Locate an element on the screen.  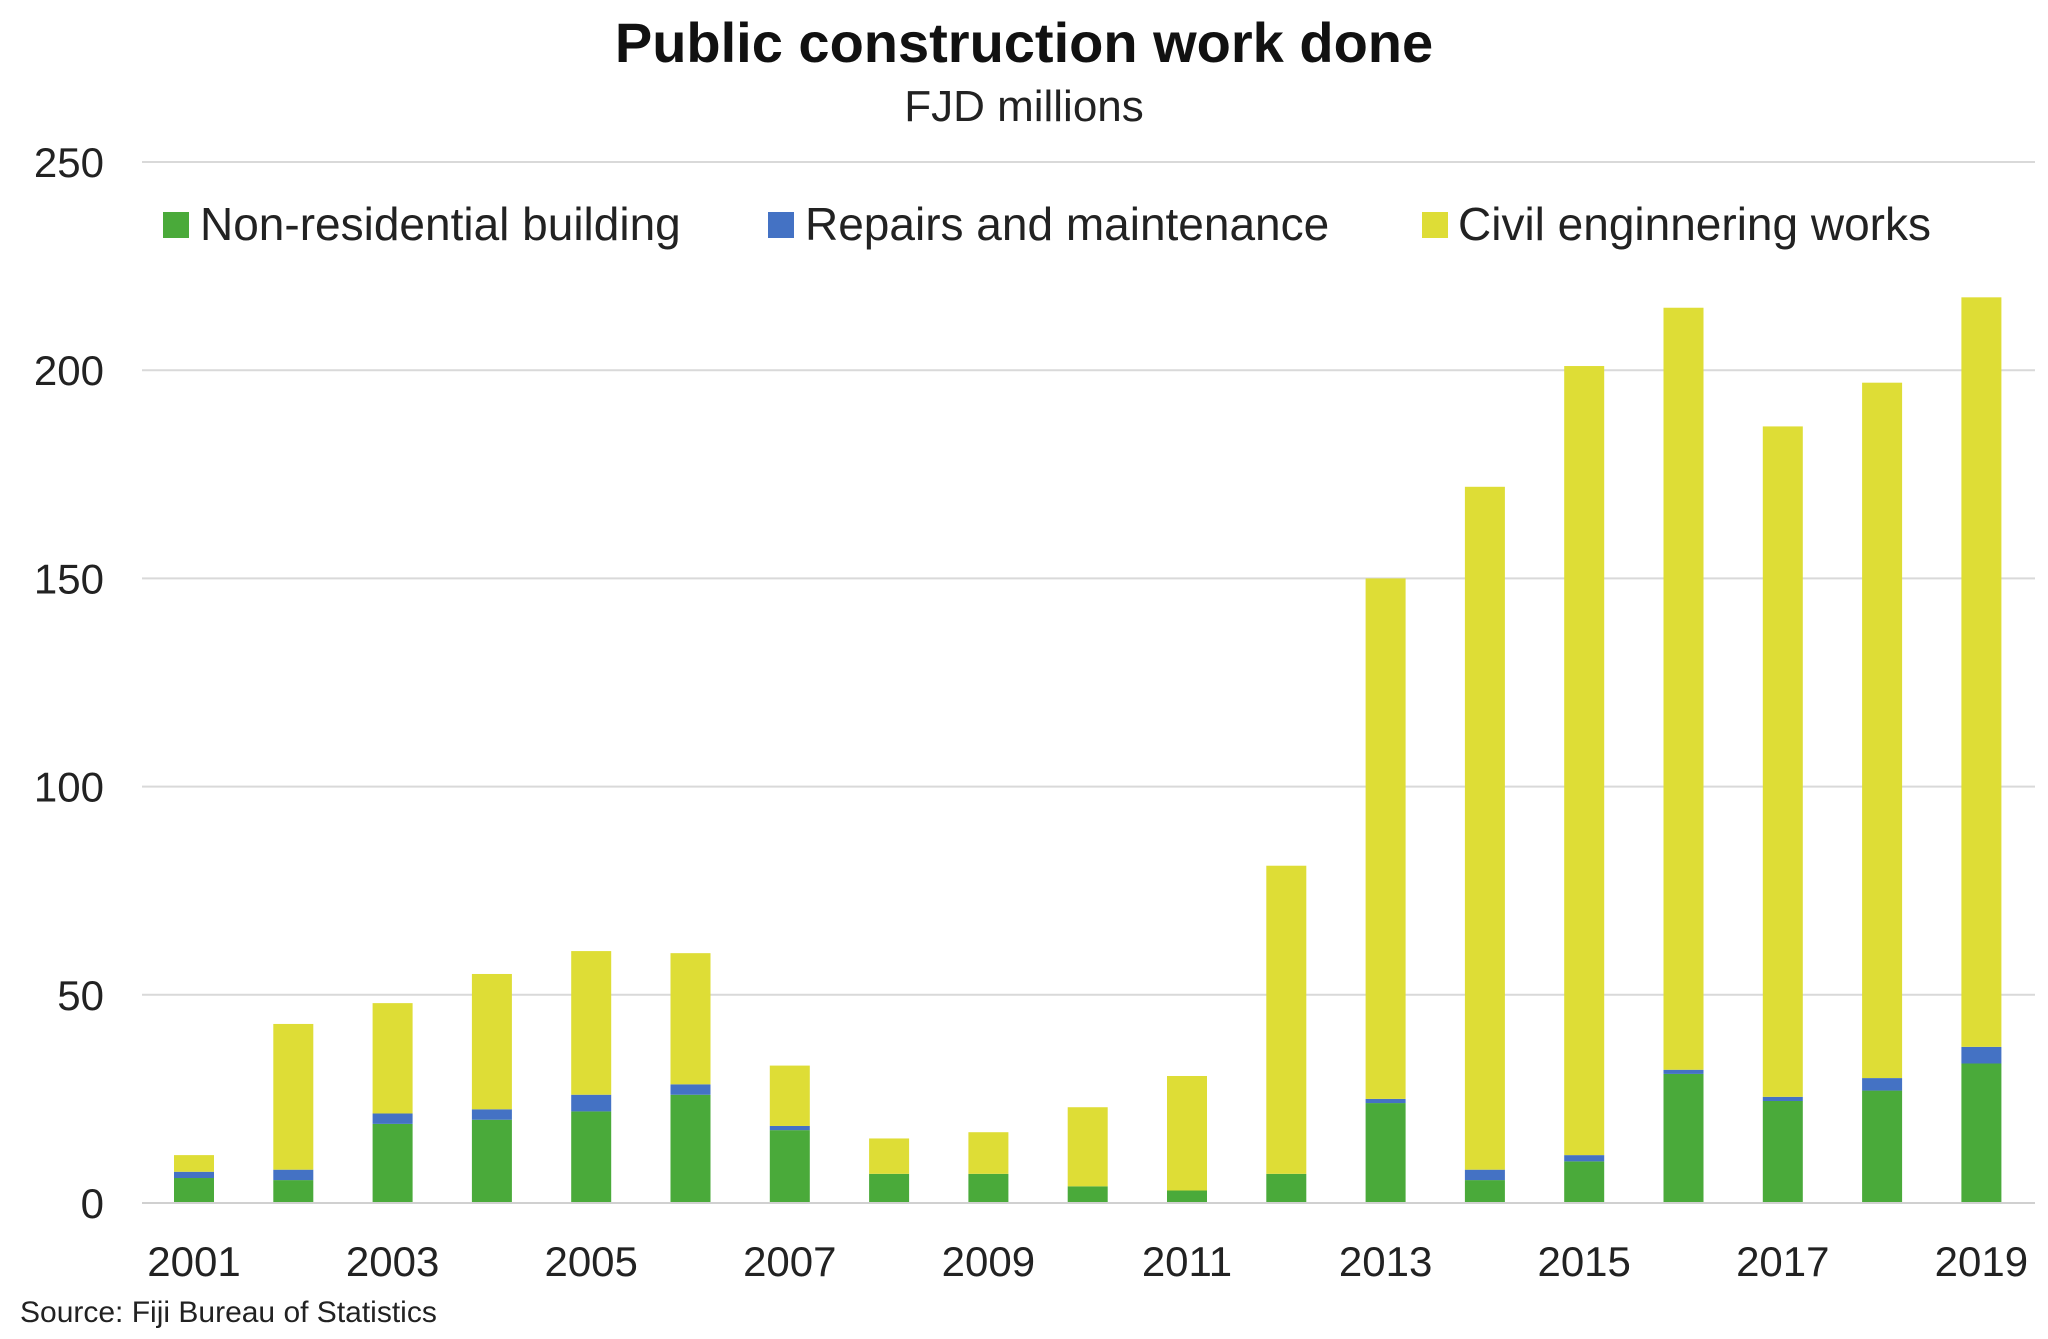
x-tick-label: 2019 is located at coordinates (1981, 1261).